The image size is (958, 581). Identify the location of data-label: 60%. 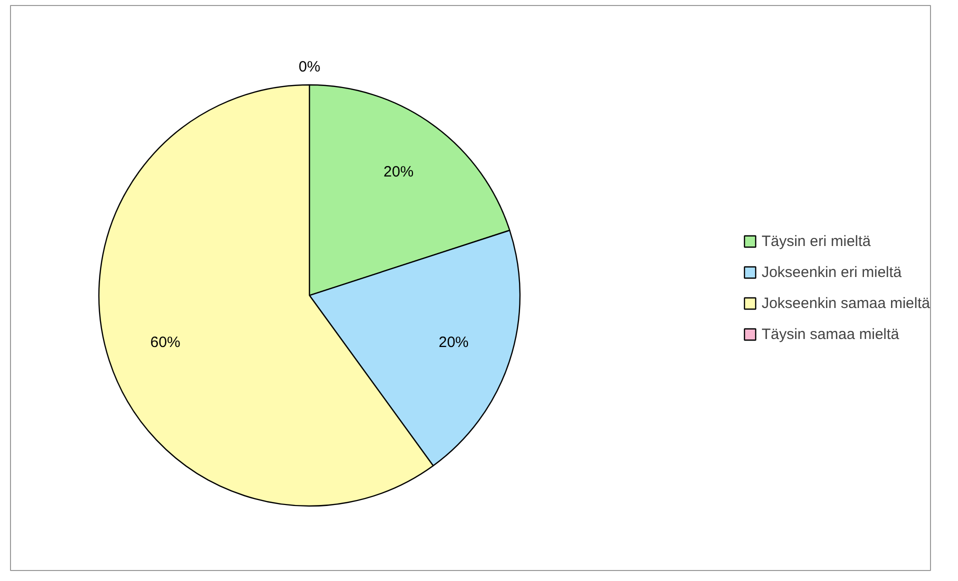
(165, 342).